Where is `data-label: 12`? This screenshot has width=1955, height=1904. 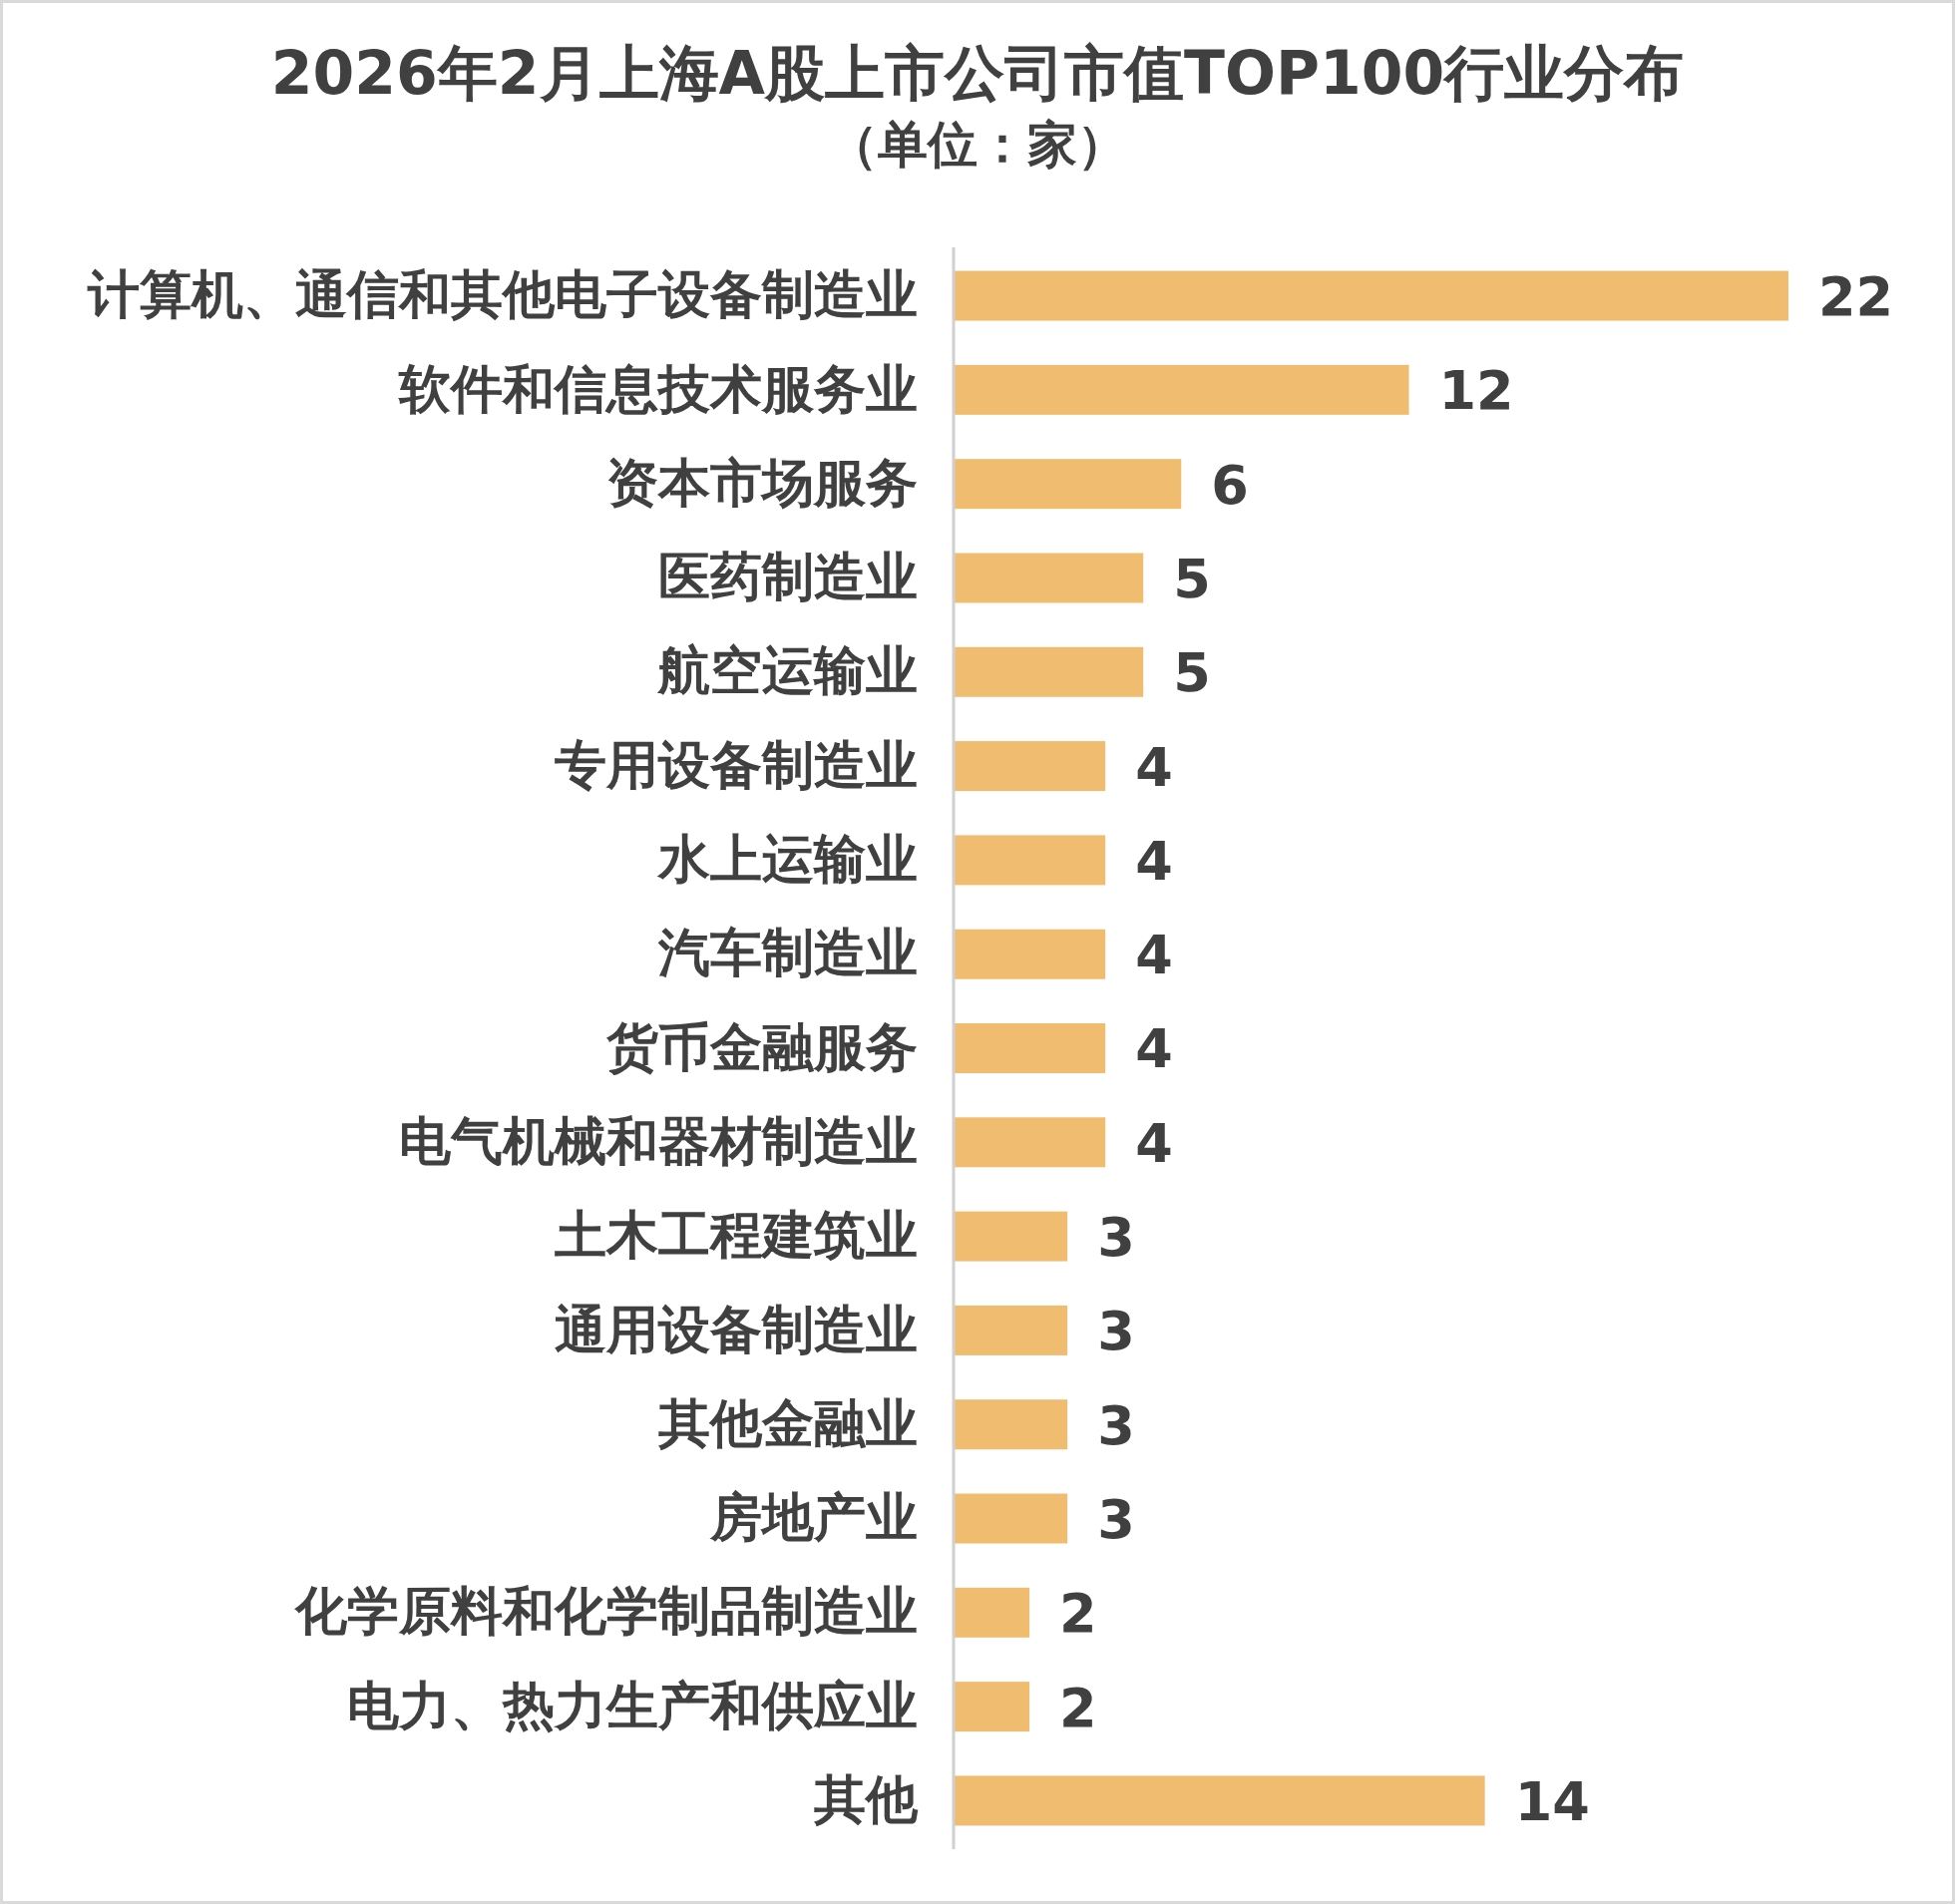
data-label: 12 is located at coordinates (1476, 391).